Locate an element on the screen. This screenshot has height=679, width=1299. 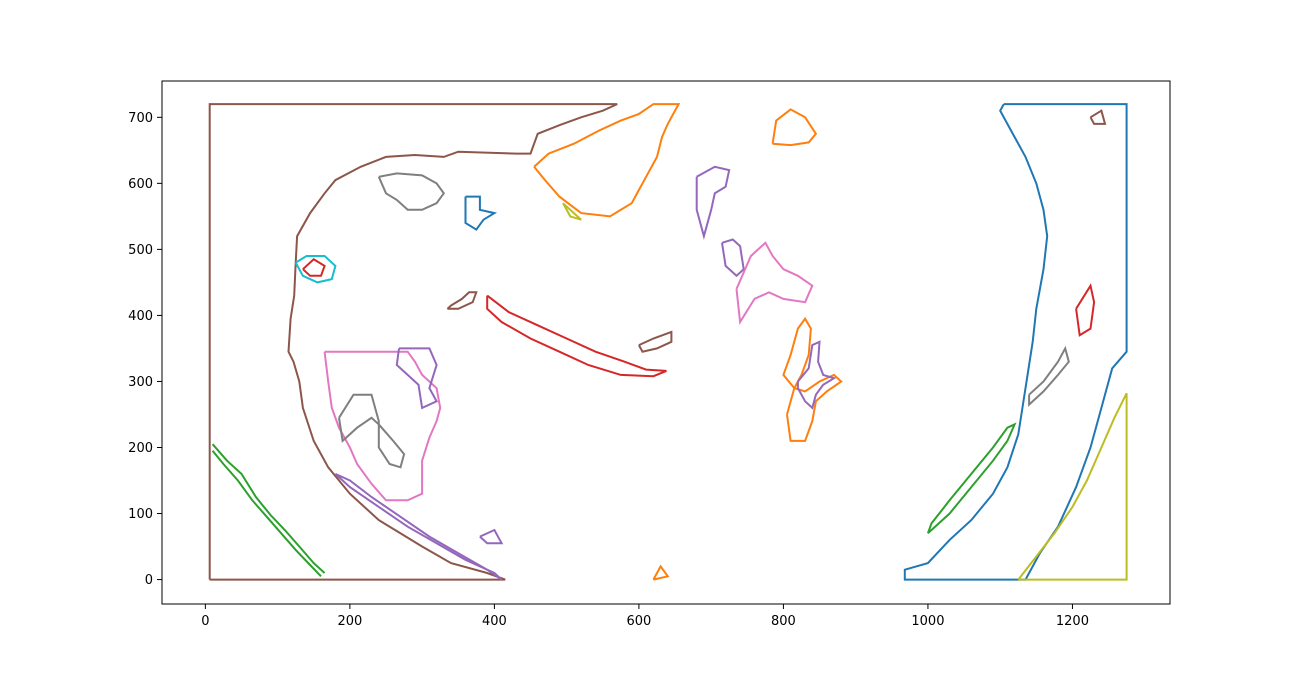
x-axis: 0 200 400 600 800 1000 1200 is located at coordinates (645, 616).